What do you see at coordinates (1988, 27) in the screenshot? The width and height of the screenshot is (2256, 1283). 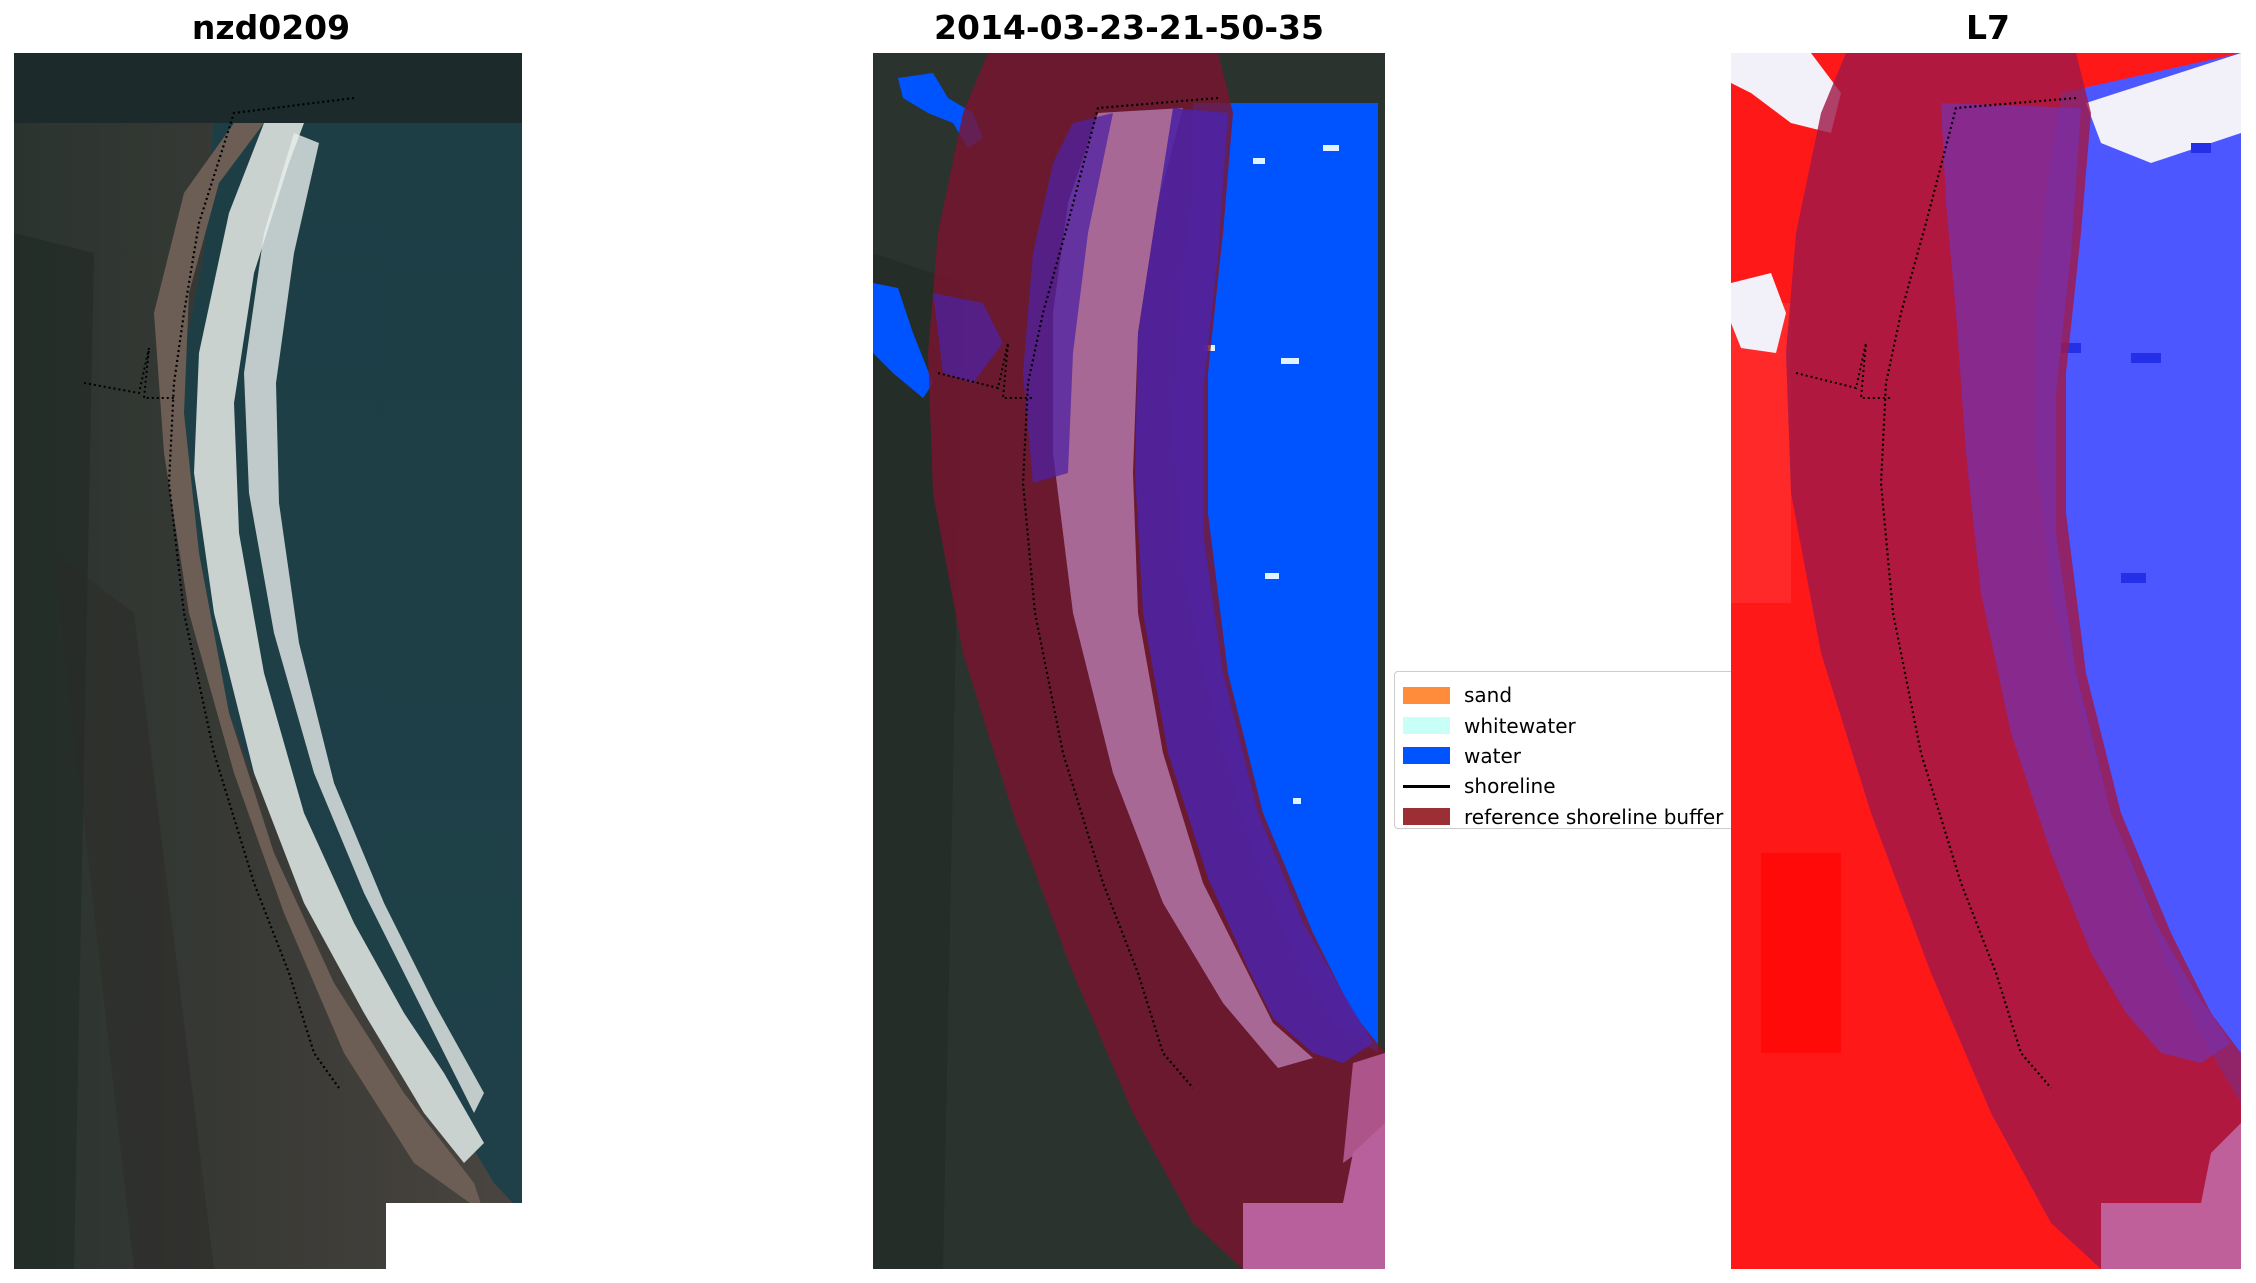 I see `panel-title-index: L7` at bounding box center [1988, 27].